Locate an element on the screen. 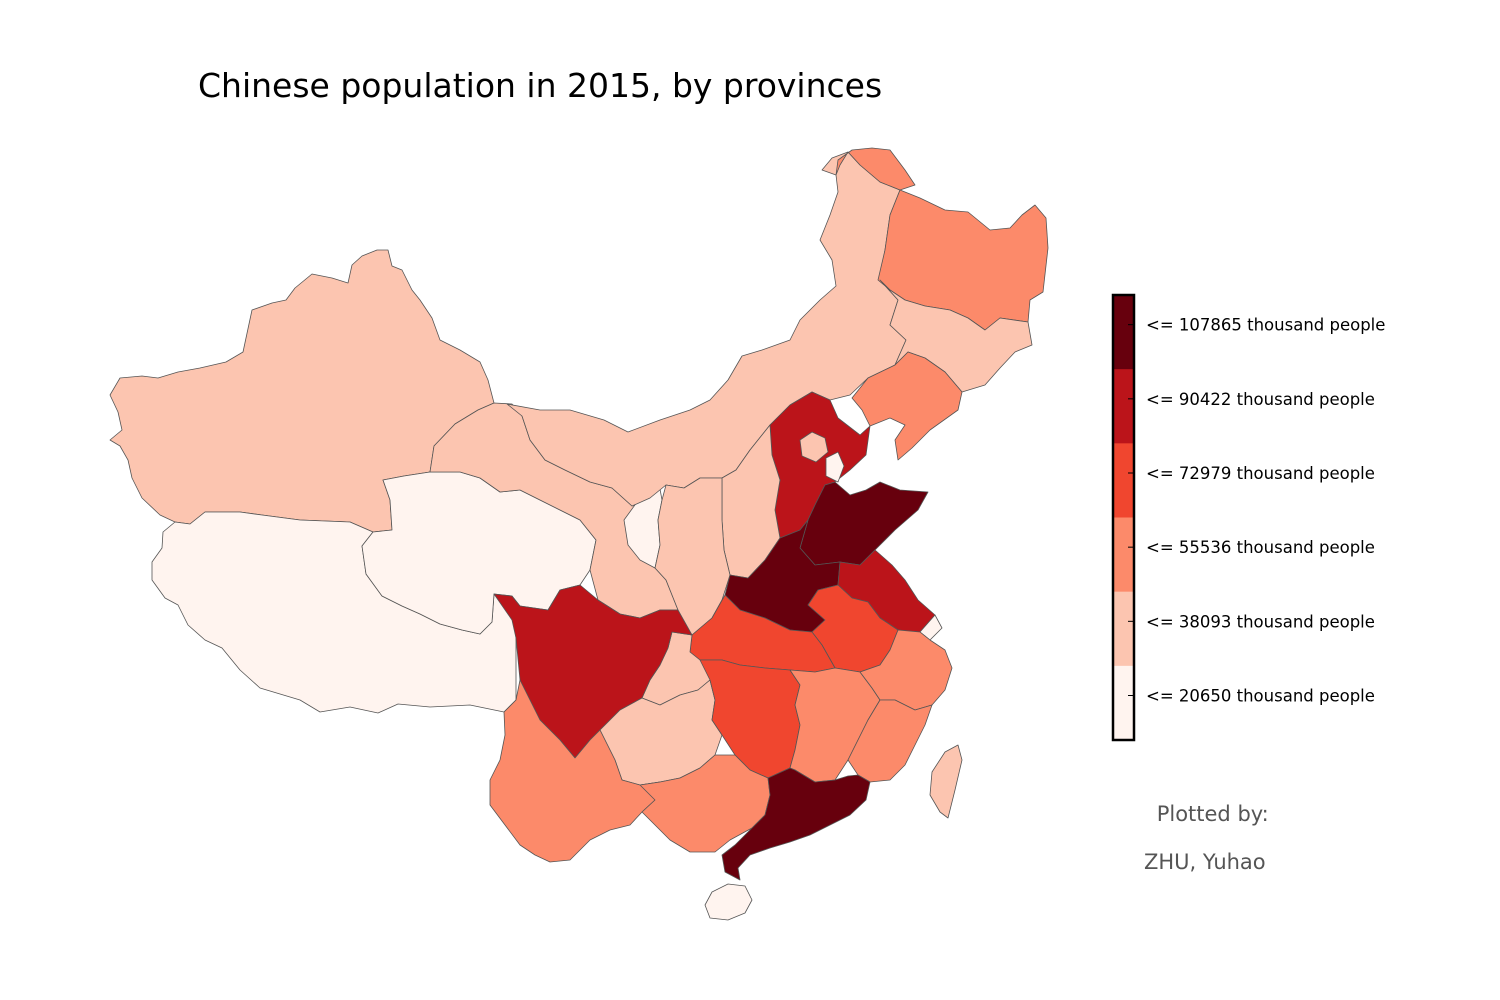  region-fujian is located at coordinates (890, 741).